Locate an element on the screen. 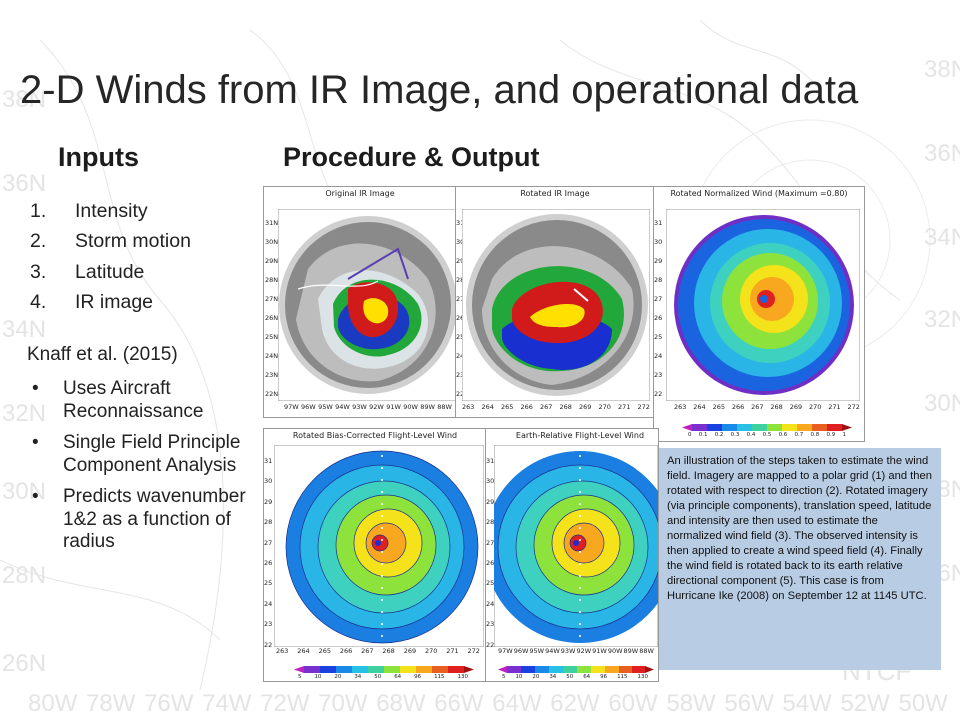  y-axis-ticks: 31N 30N 29N 28N 27N 26N 25N 24N 23N 22N is located at coordinates (271, 309).